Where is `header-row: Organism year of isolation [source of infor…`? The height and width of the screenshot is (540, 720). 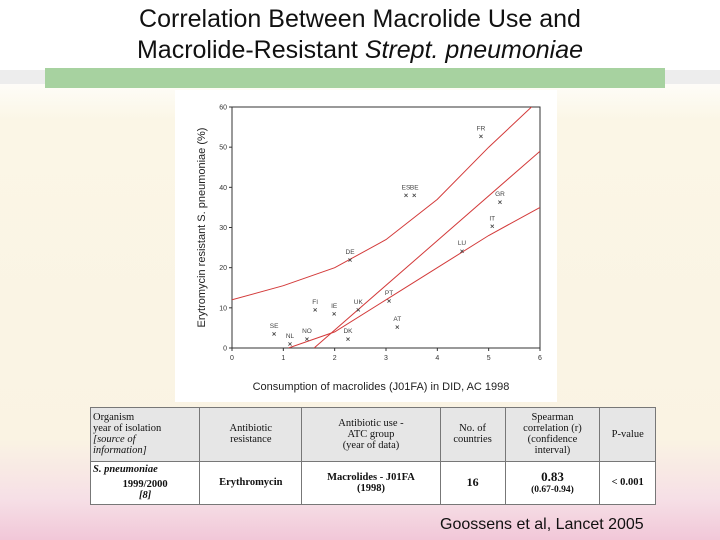
header-row: Organism year of isolation [source of infor… is located at coordinates (372, 434).